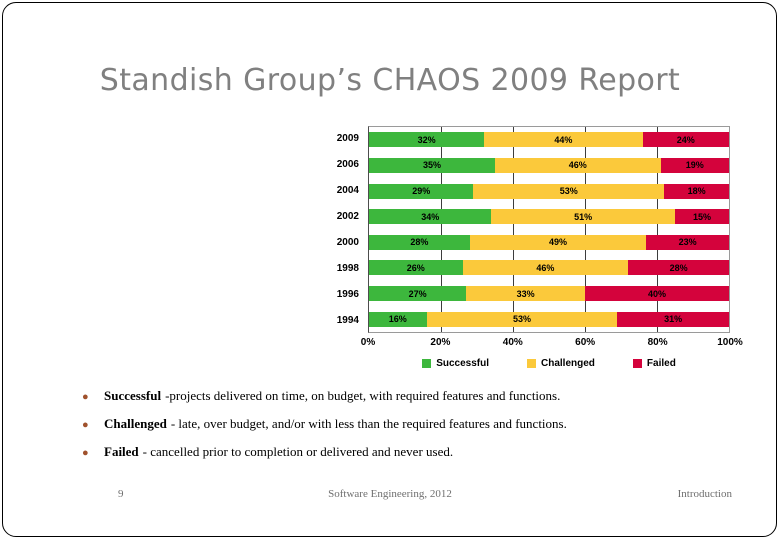  Describe the element at coordinates (462, 363) in the screenshot. I see `chart-legend-label: Successful` at that location.